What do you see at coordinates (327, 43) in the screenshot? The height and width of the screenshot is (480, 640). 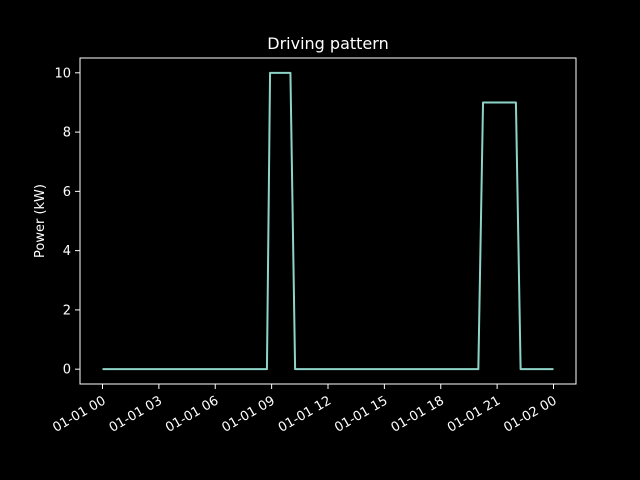 I see `chart-title: Driving pattern` at bounding box center [327, 43].